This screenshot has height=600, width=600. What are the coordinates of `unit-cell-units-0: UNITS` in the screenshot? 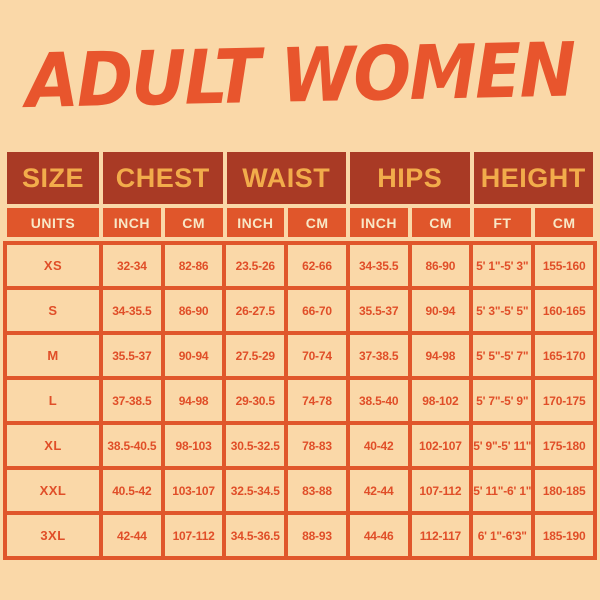 It's located at (53, 222).